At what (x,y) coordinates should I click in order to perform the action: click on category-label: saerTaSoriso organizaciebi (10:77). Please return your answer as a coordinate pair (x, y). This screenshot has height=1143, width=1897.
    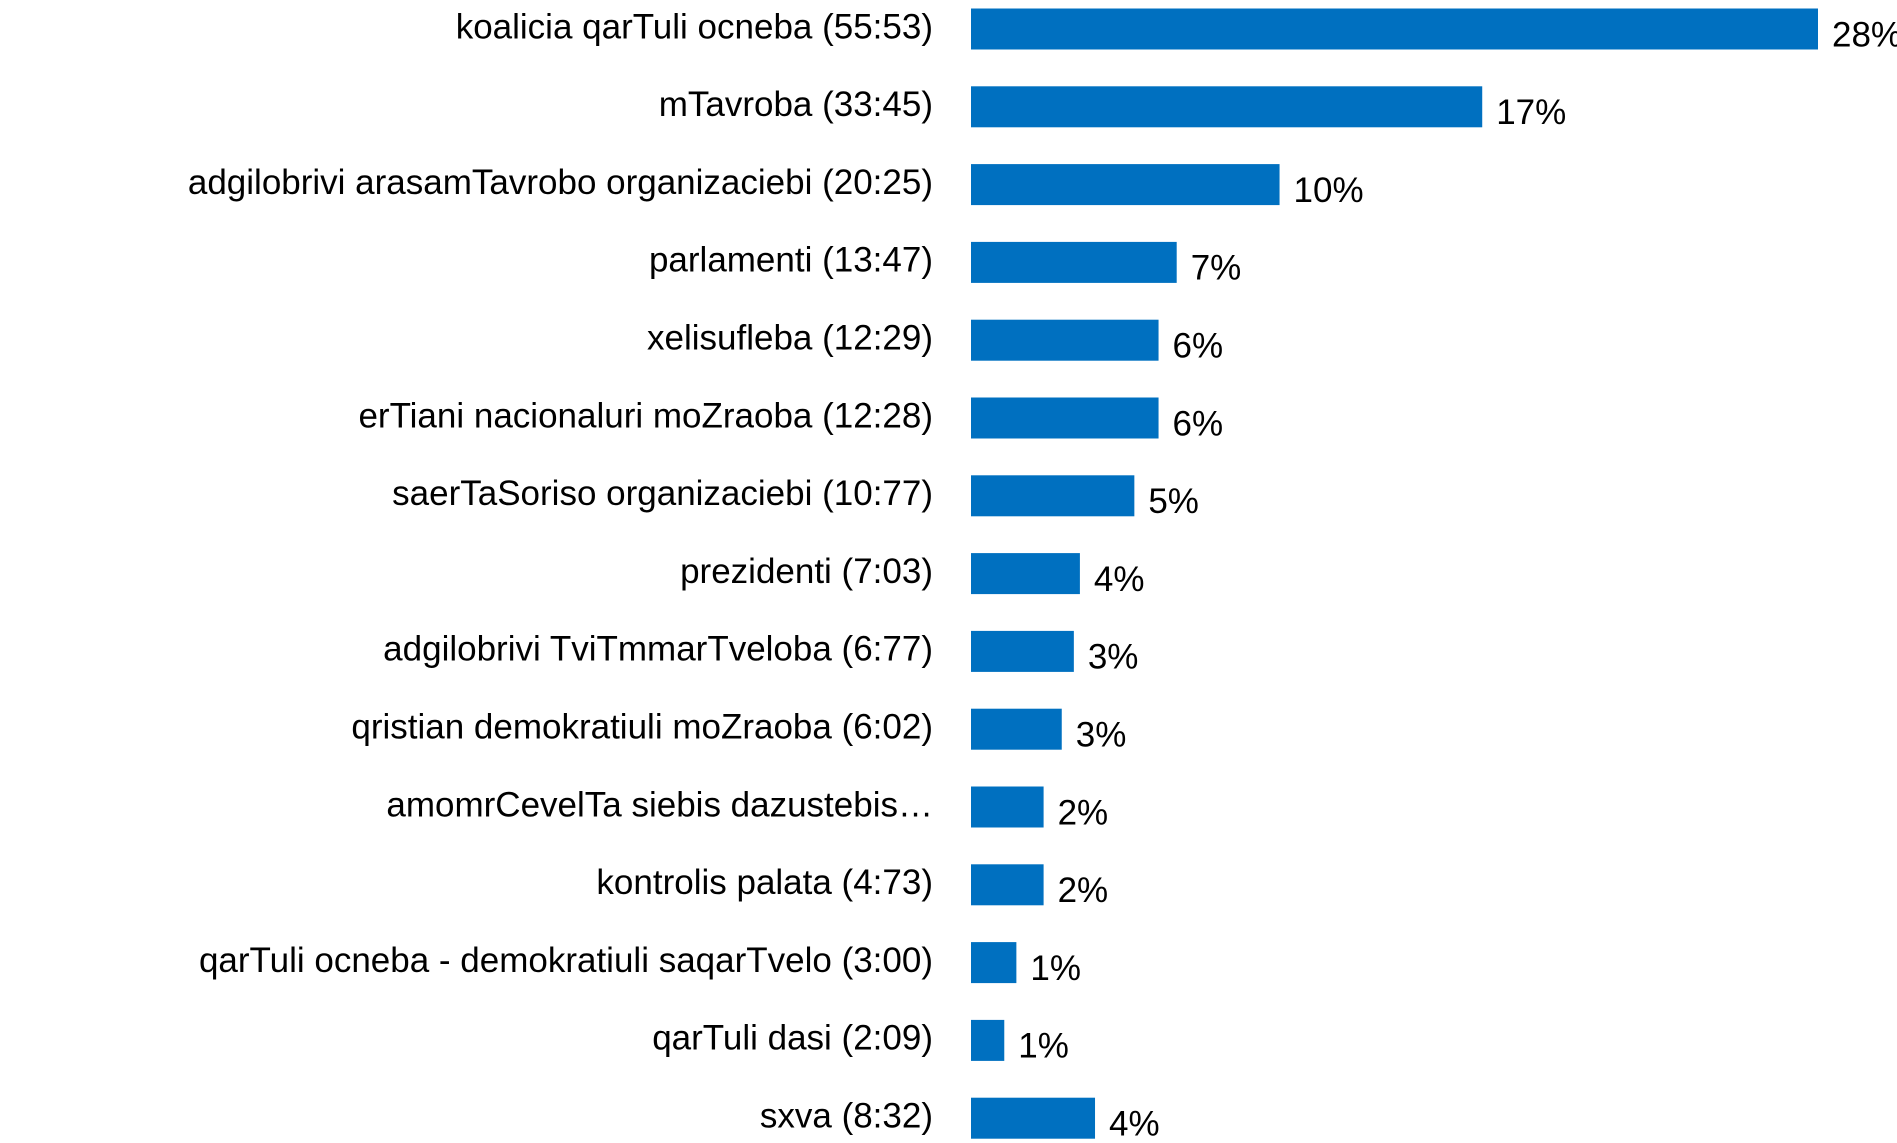
    Looking at the image, I should click on (662, 493).